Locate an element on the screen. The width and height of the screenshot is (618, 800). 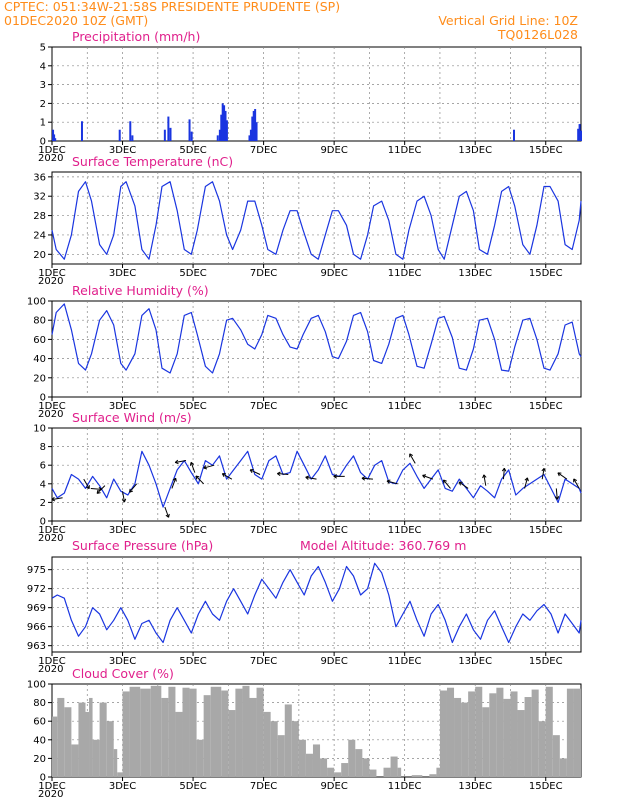
precip-year-label: 2020 is located at coordinates (50, 158).